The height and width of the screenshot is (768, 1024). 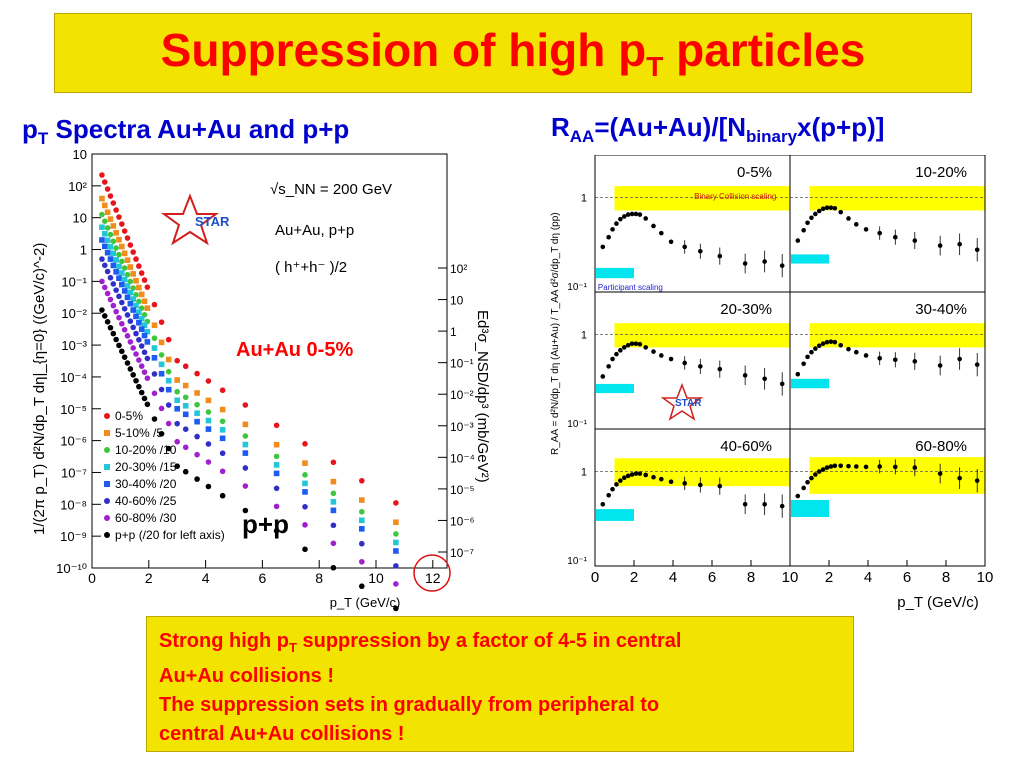 What do you see at coordinates (868, 577) in the screenshot?
I see `raa-x-tick-label: 4` at bounding box center [868, 577].